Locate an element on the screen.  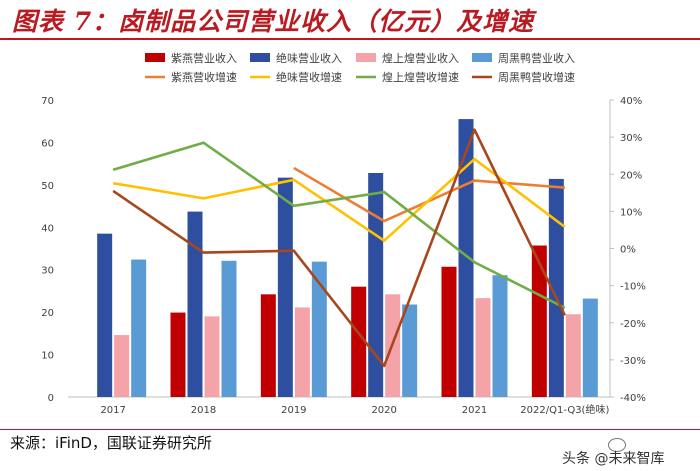
x-tick-label: 2020 is located at coordinates (383, 410).